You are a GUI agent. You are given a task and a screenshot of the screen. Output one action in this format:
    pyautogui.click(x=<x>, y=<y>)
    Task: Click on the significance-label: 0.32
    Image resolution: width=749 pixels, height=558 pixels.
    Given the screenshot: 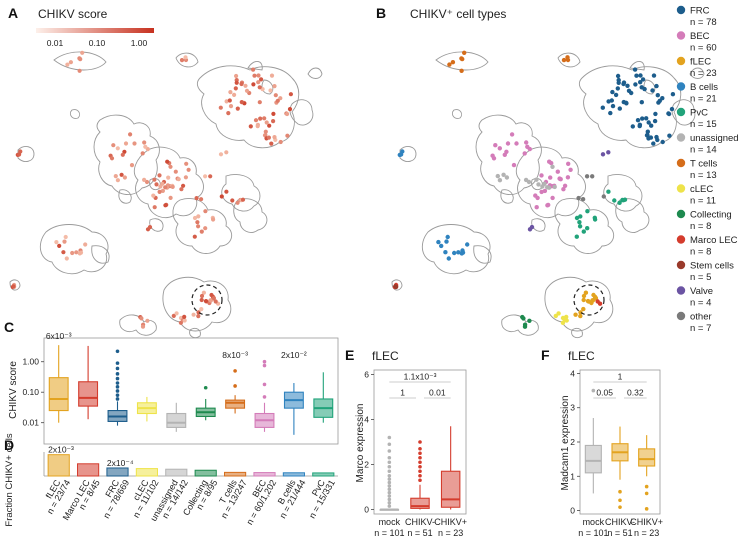 What is the action you would take?
    pyautogui.click(x=635, y=393)
    